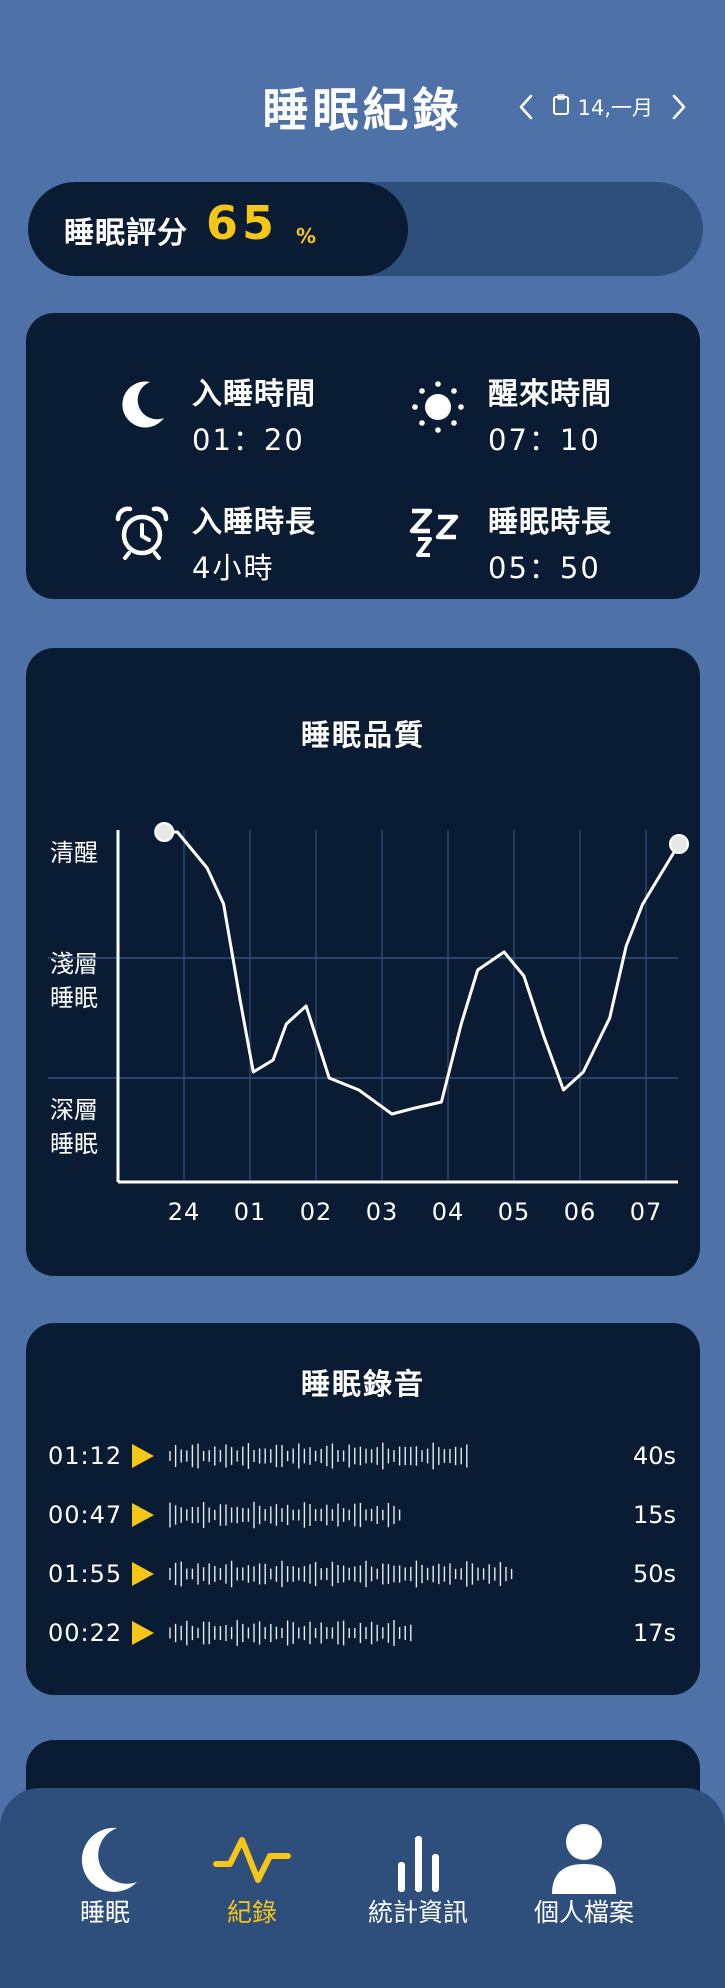  What do you see at coordinates (252, 1911) in the screenshot?
I see `tab-records-label: 紀錄` at bounding box center [252, 1911].